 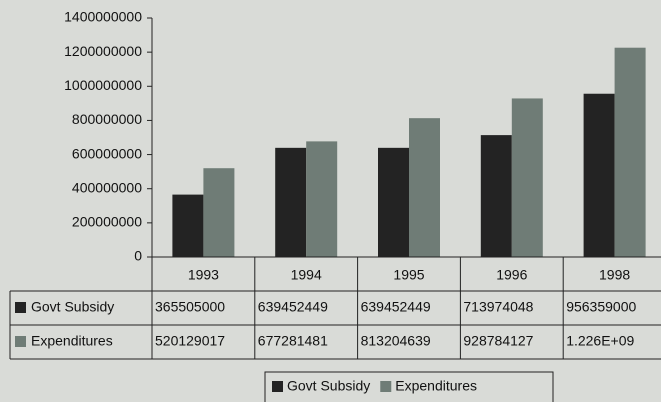 I want to click on table-cell: 813204639, so click(x=396, y=341).